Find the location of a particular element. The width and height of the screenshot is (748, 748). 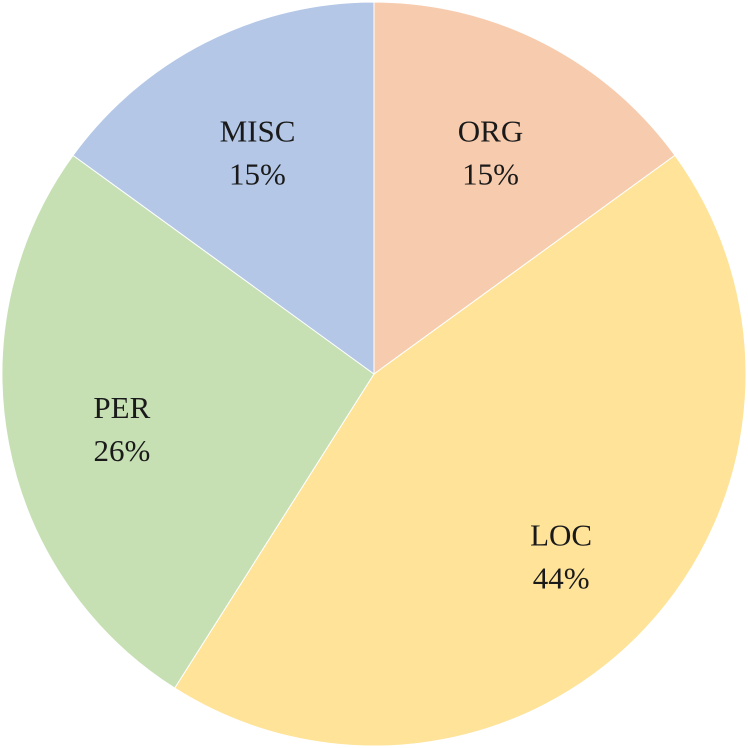

pie-label-per: PER is located at coordinates (121, 407).